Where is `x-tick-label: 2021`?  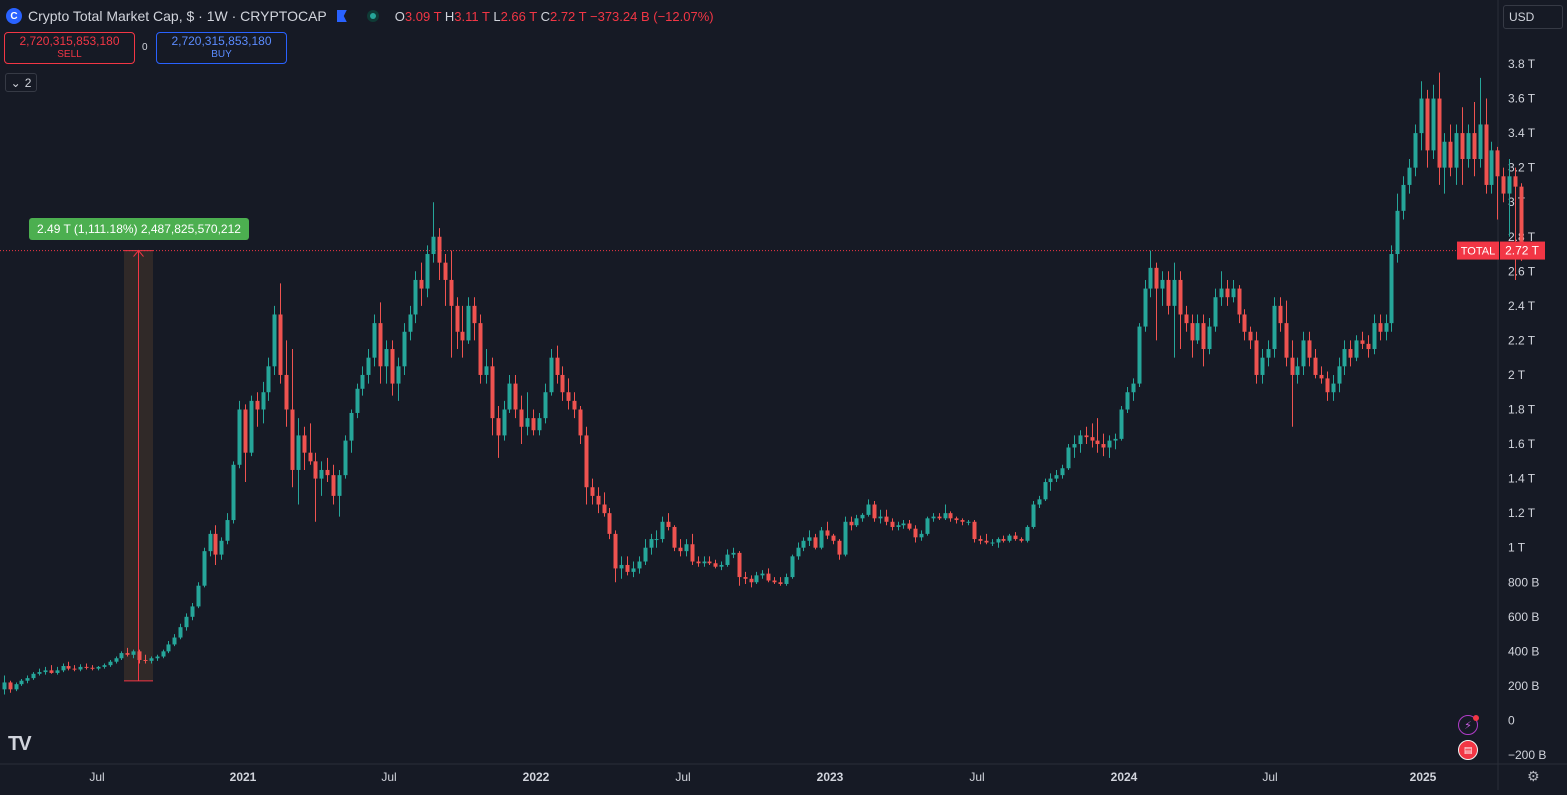 x-tick-label: 2021 is located at coordinates (243, 777).